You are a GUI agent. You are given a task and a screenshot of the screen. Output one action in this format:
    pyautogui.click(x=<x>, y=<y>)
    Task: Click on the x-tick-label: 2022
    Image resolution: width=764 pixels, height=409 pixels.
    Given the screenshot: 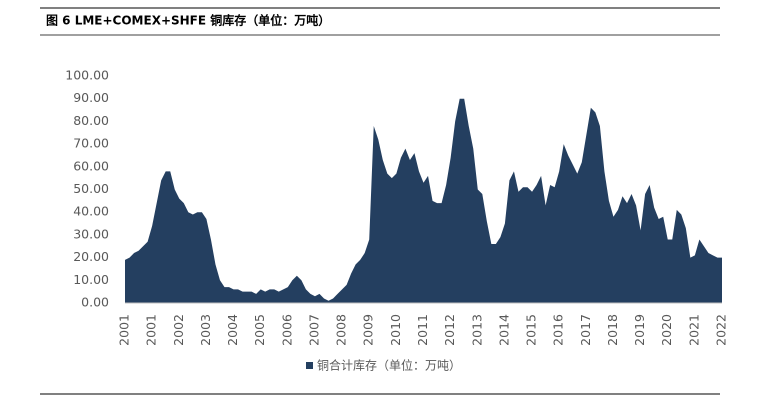 What is the action you would take?
    pyautogui.click(x=721, y=330)
    